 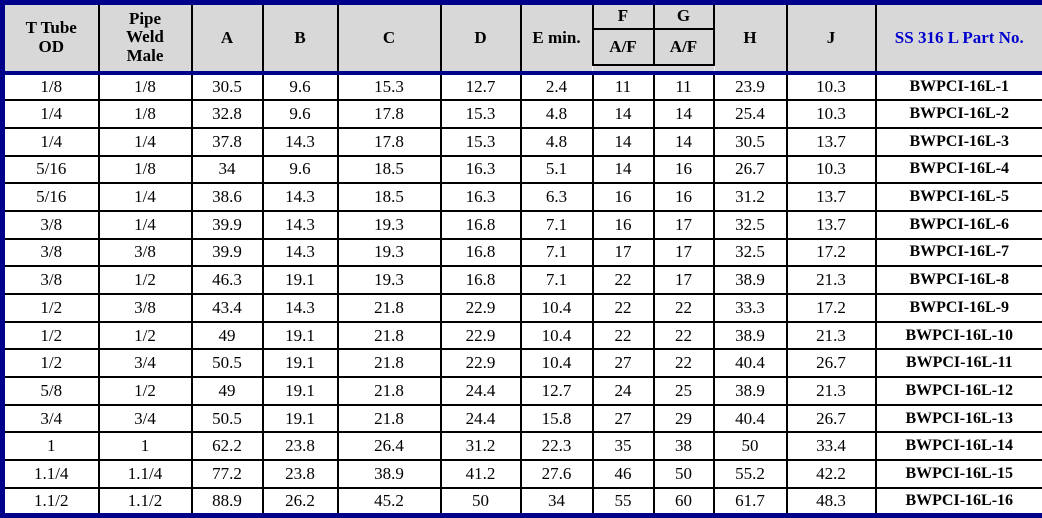 I want to click on header-t-tube-od: T Tube OD, so click(x=50, y=38).